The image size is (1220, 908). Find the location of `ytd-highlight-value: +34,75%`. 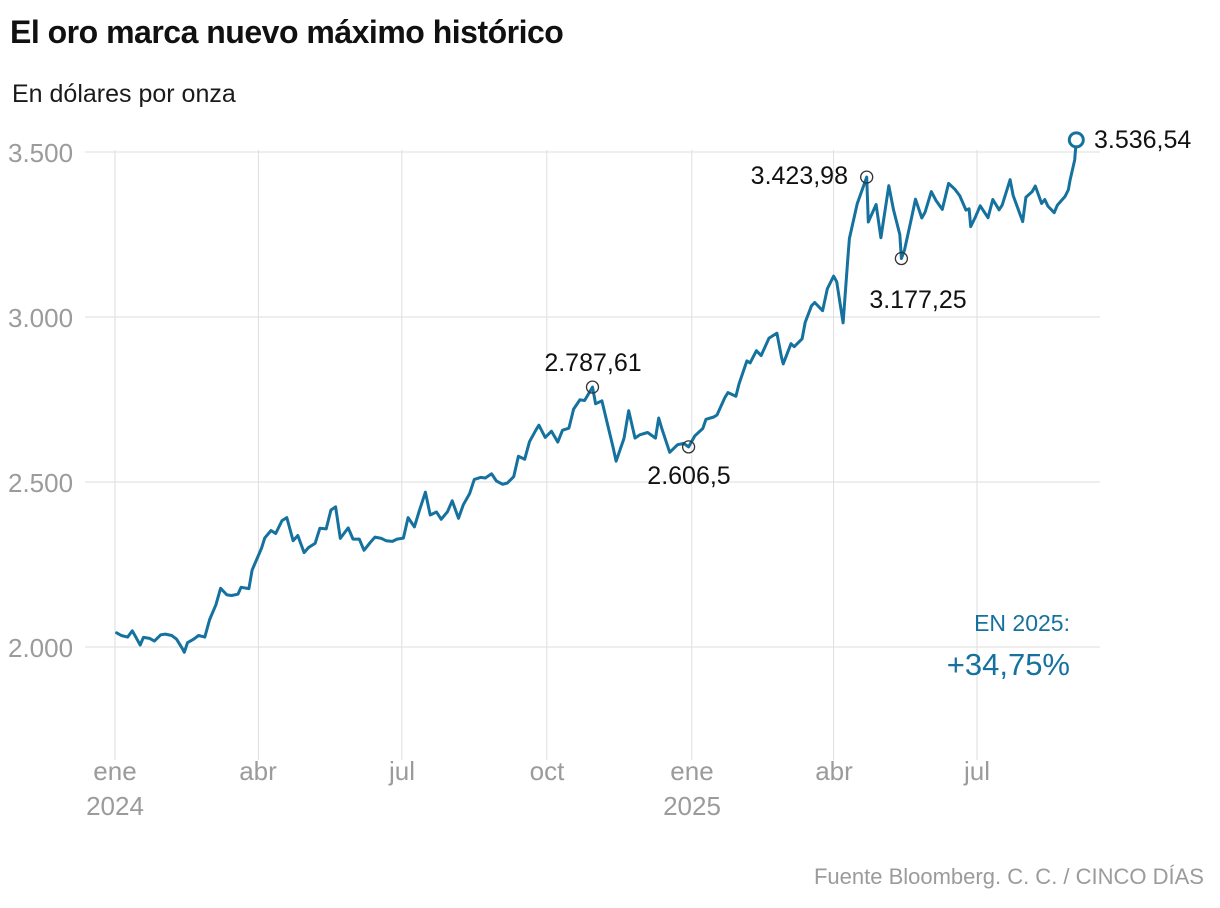

ytd-highlight-value: +34,75% is located at coordinates (1008, 664).